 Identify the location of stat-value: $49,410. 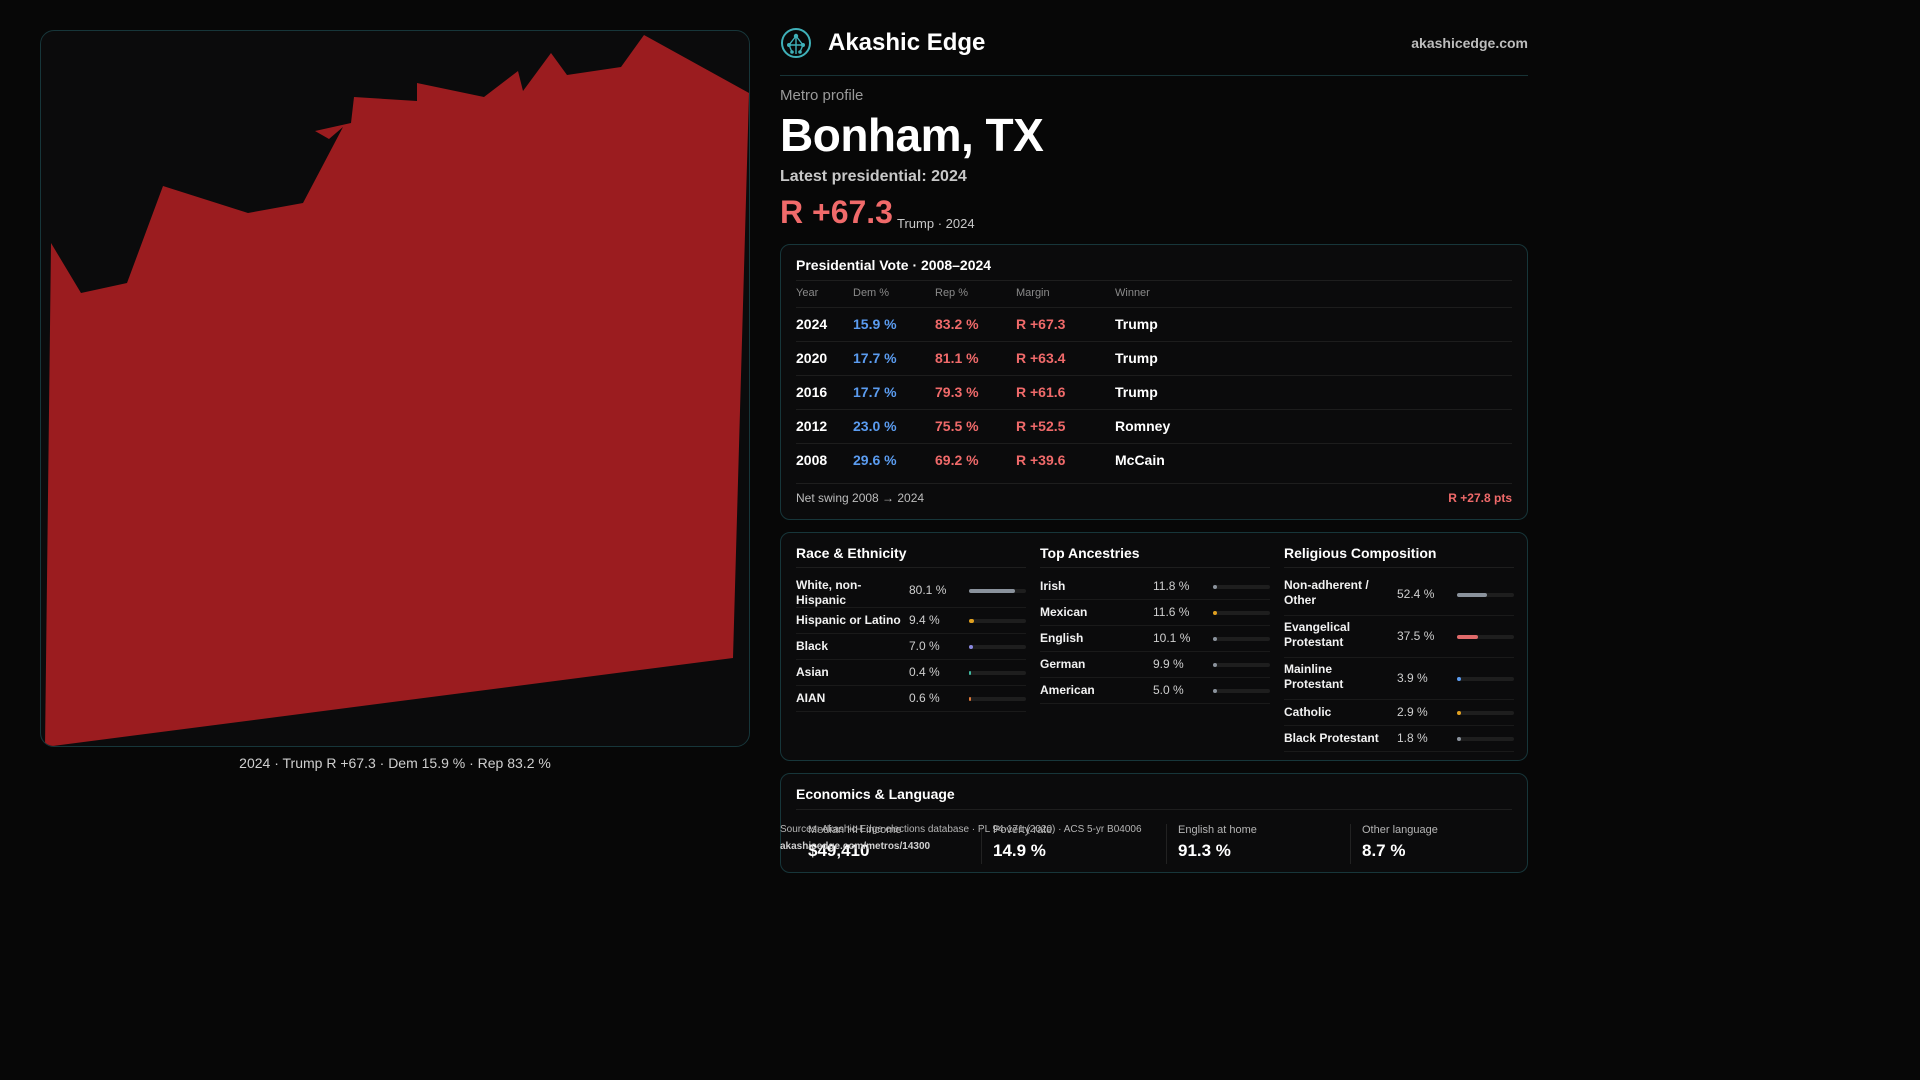
(839, 850).